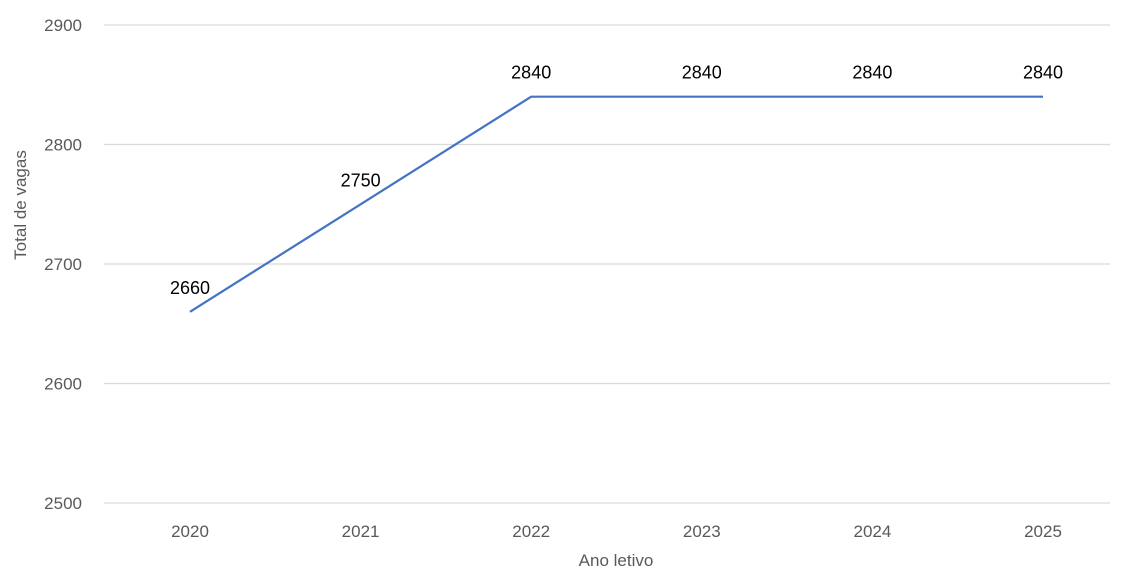 The image size is (1123, 571). I want to click on x-axis-tick-labels: 2020 2021 2022 2023 2024 2025, so click(616, 531).